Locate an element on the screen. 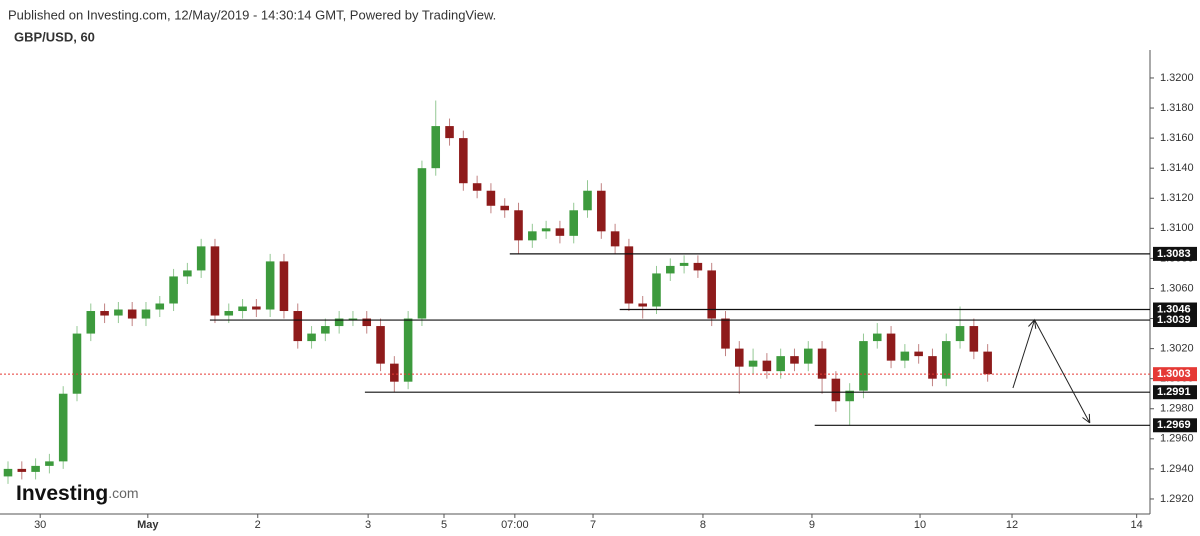 This screenshot has height=536, width=1200. last-price-label: 1.3003 is located at coordinates (1174, 374).